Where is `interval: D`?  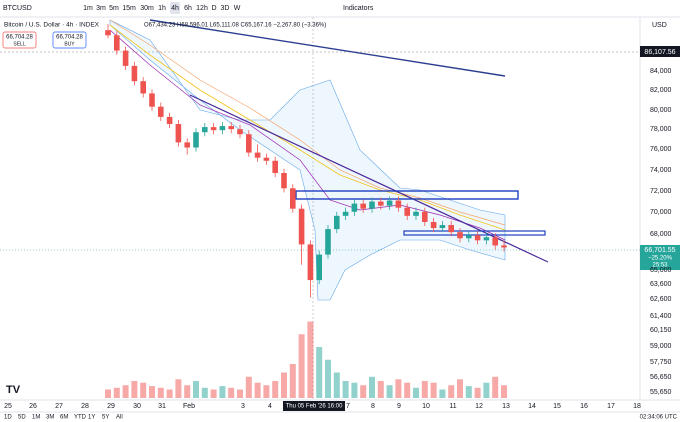 interval: D is located at coordinates (213, 8).